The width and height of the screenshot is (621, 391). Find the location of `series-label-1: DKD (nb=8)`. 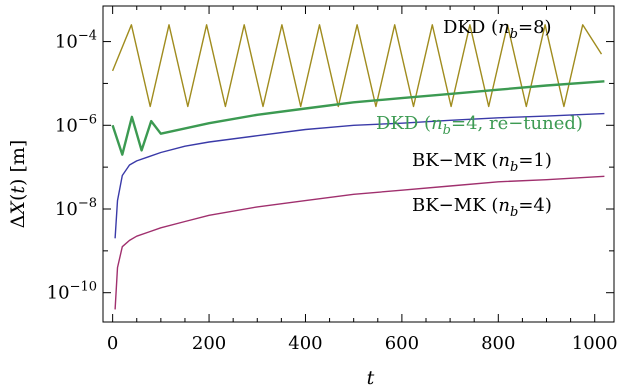

series-label-1: DKD (nb=8) is located at coordinates (497, 29).